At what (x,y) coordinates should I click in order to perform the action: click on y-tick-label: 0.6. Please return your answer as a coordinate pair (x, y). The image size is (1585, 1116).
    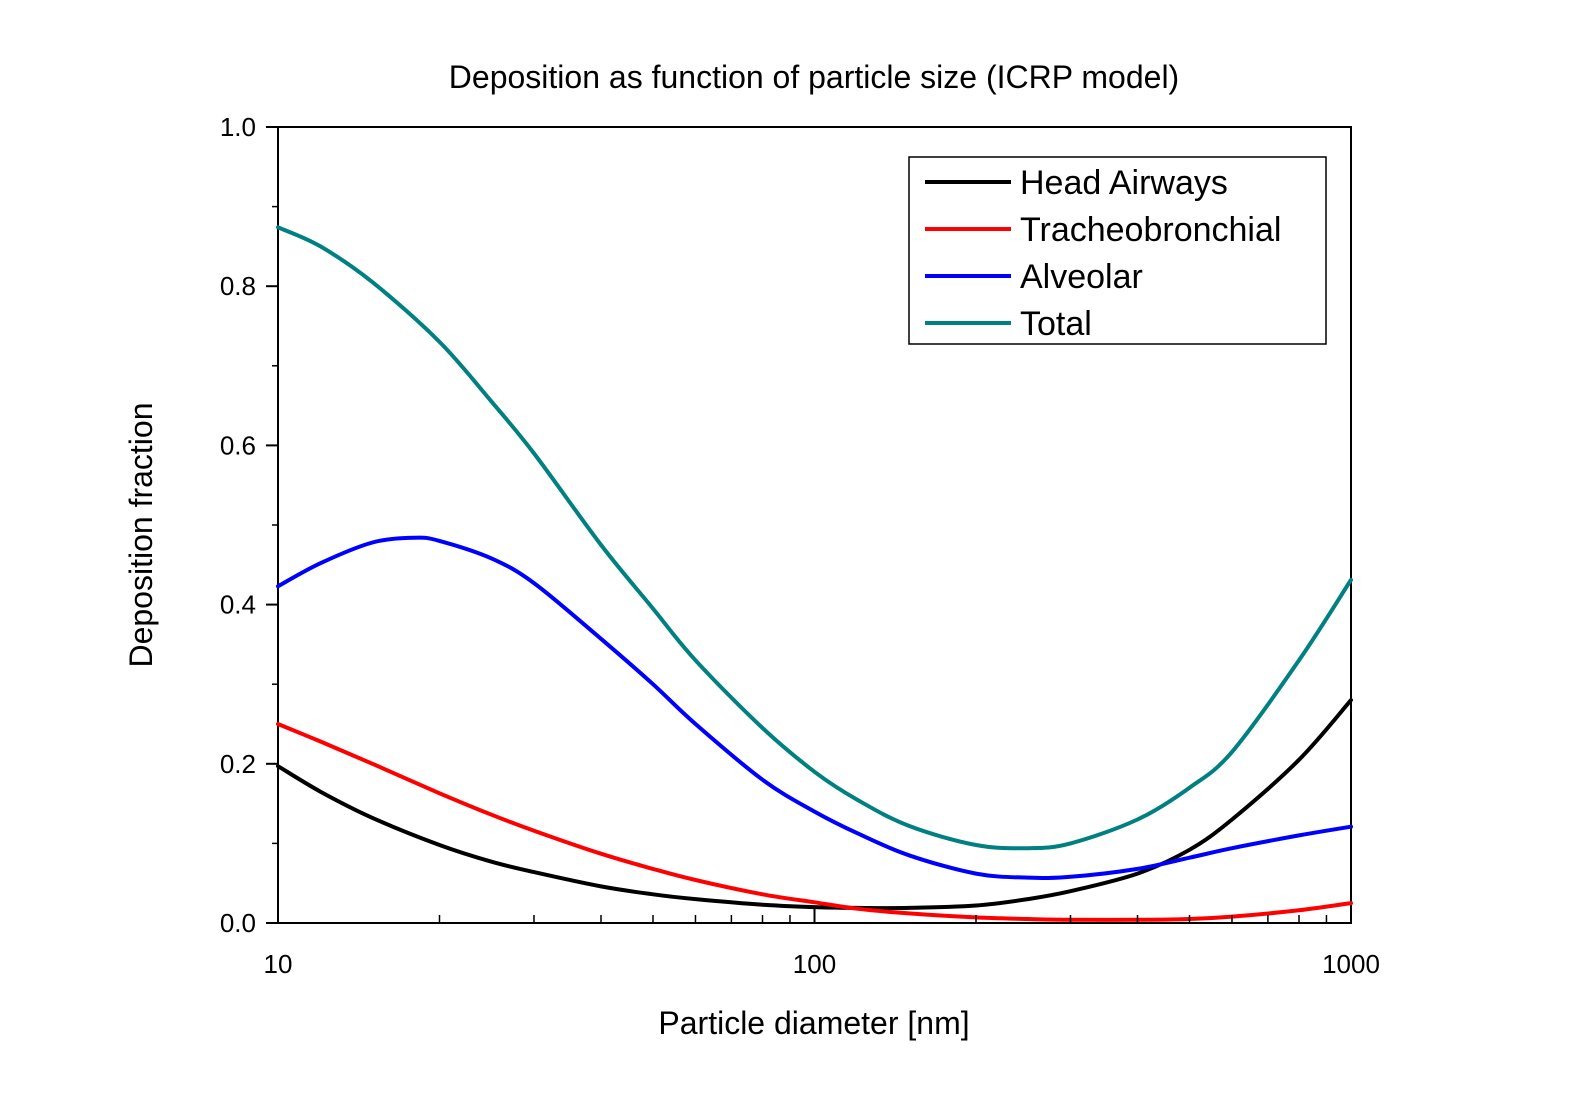
    Looking at the image, I should click on (238, 445).